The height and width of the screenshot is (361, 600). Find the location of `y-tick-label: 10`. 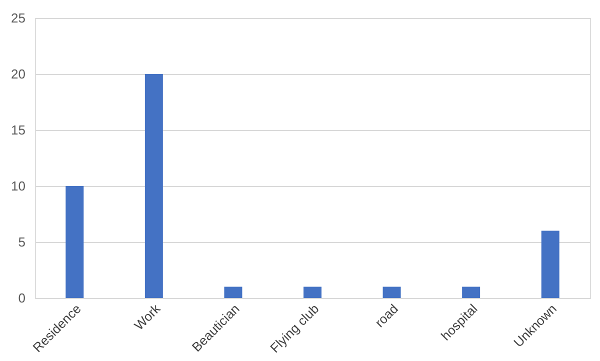

y-tick-label: 10 is located at coordinates (18, 186).